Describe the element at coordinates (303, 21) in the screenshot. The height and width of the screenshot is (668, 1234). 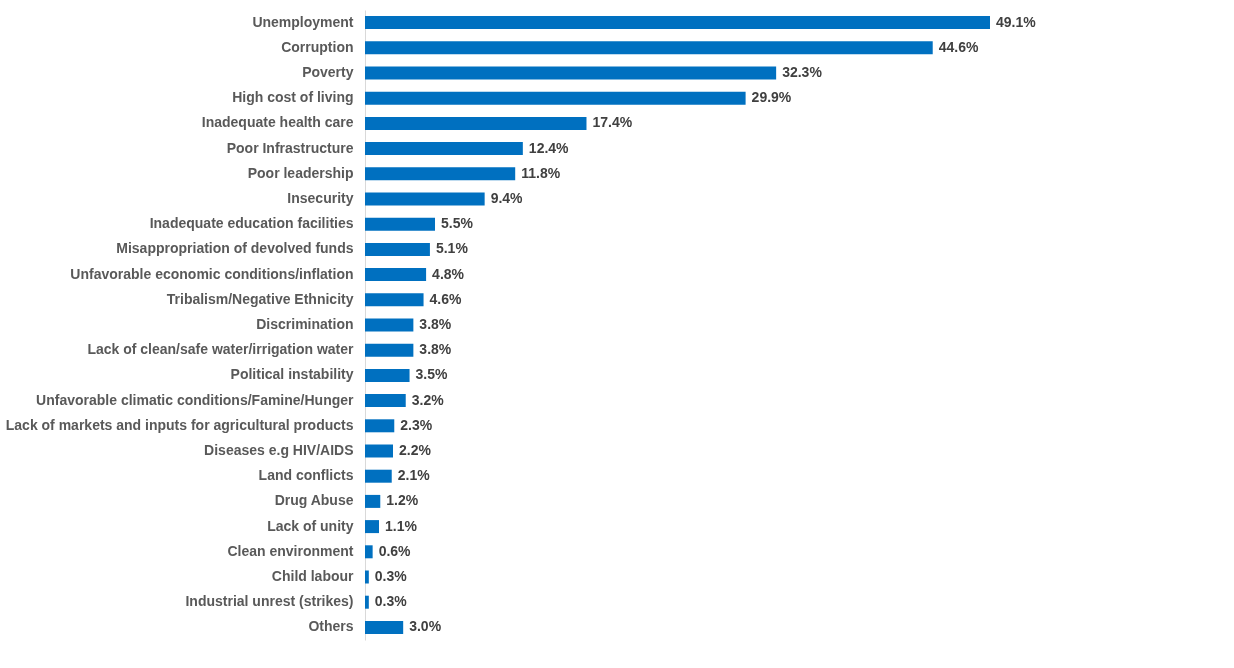
I see `y-tick-label: Unemployment` at that location.